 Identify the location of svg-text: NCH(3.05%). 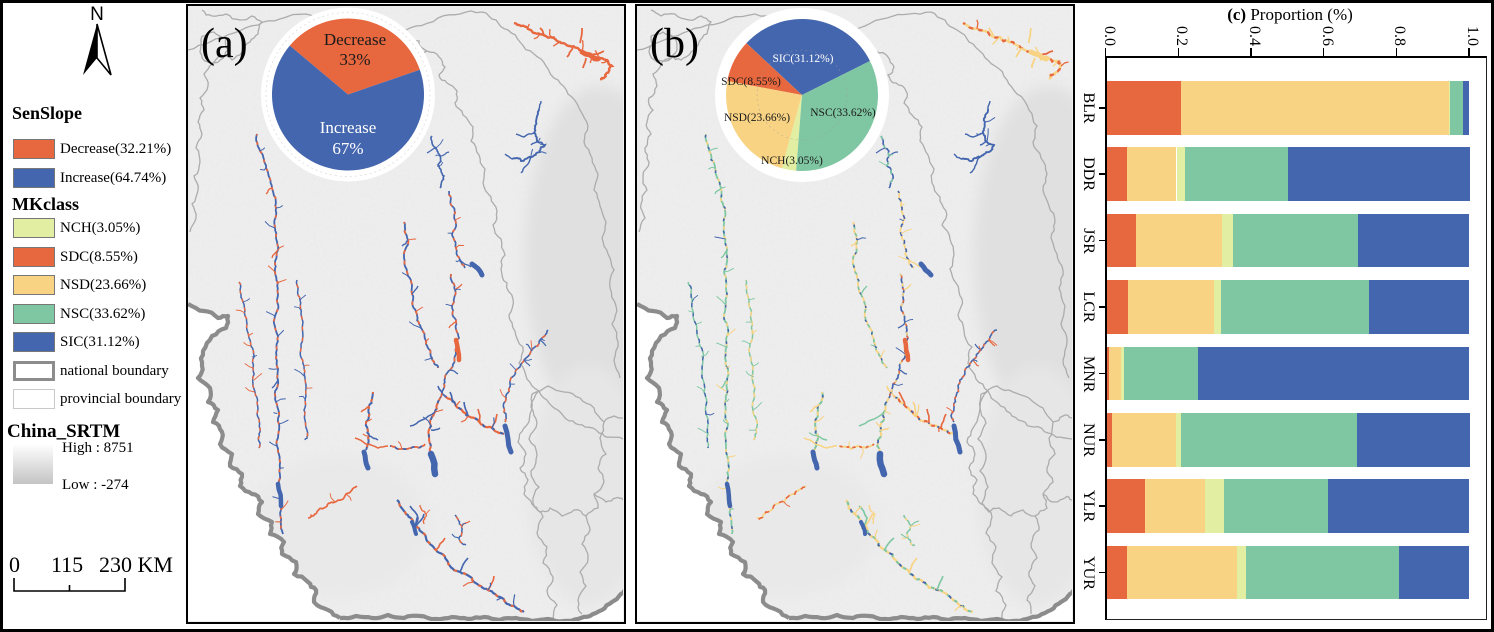
(792, 161).